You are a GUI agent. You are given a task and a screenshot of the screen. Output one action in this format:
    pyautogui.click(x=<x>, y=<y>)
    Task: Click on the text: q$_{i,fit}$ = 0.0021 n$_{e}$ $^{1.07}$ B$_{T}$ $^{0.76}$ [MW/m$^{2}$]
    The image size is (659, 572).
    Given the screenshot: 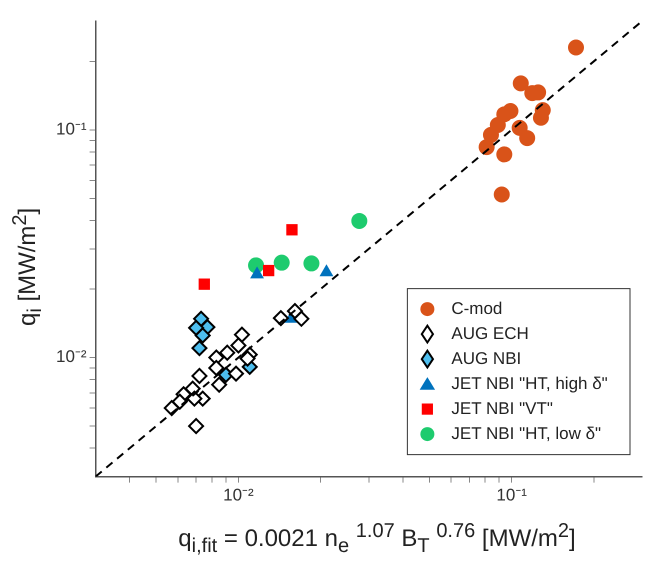 What is the action you would take?
    pyautogui.click(x=377, y=538)
    